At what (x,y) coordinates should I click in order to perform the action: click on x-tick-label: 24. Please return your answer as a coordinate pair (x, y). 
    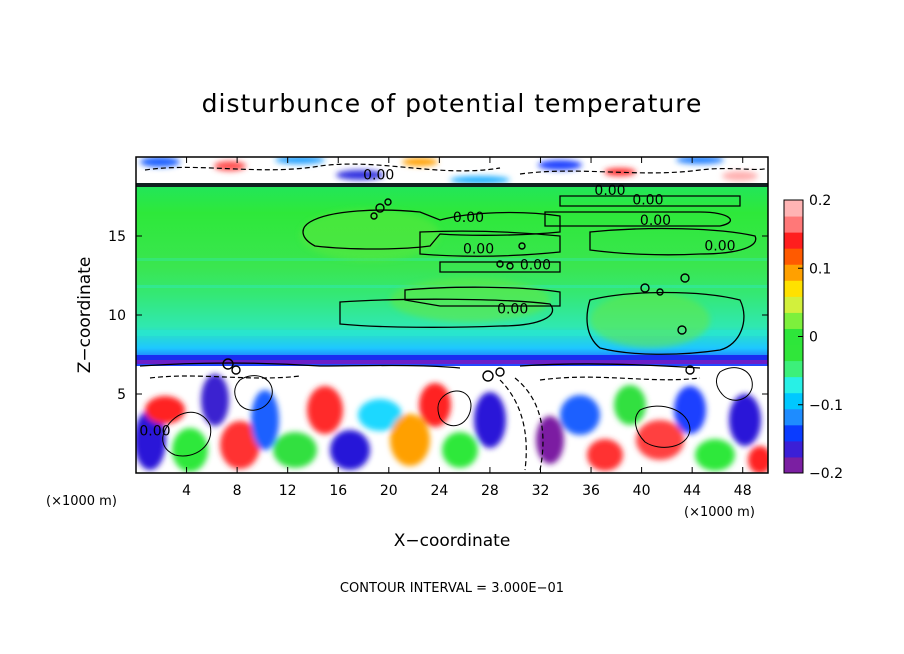
    Looking at the image, I should click on (439, 491).